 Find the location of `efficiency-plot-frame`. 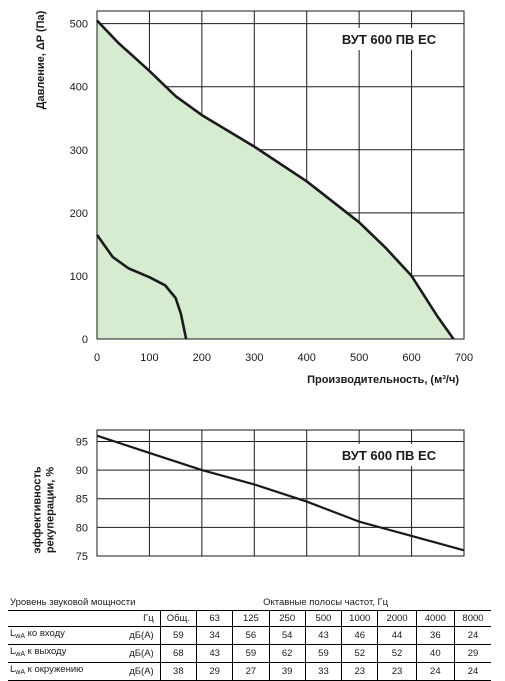

efficiency-plot-frame is located at coordinates (280, 493).